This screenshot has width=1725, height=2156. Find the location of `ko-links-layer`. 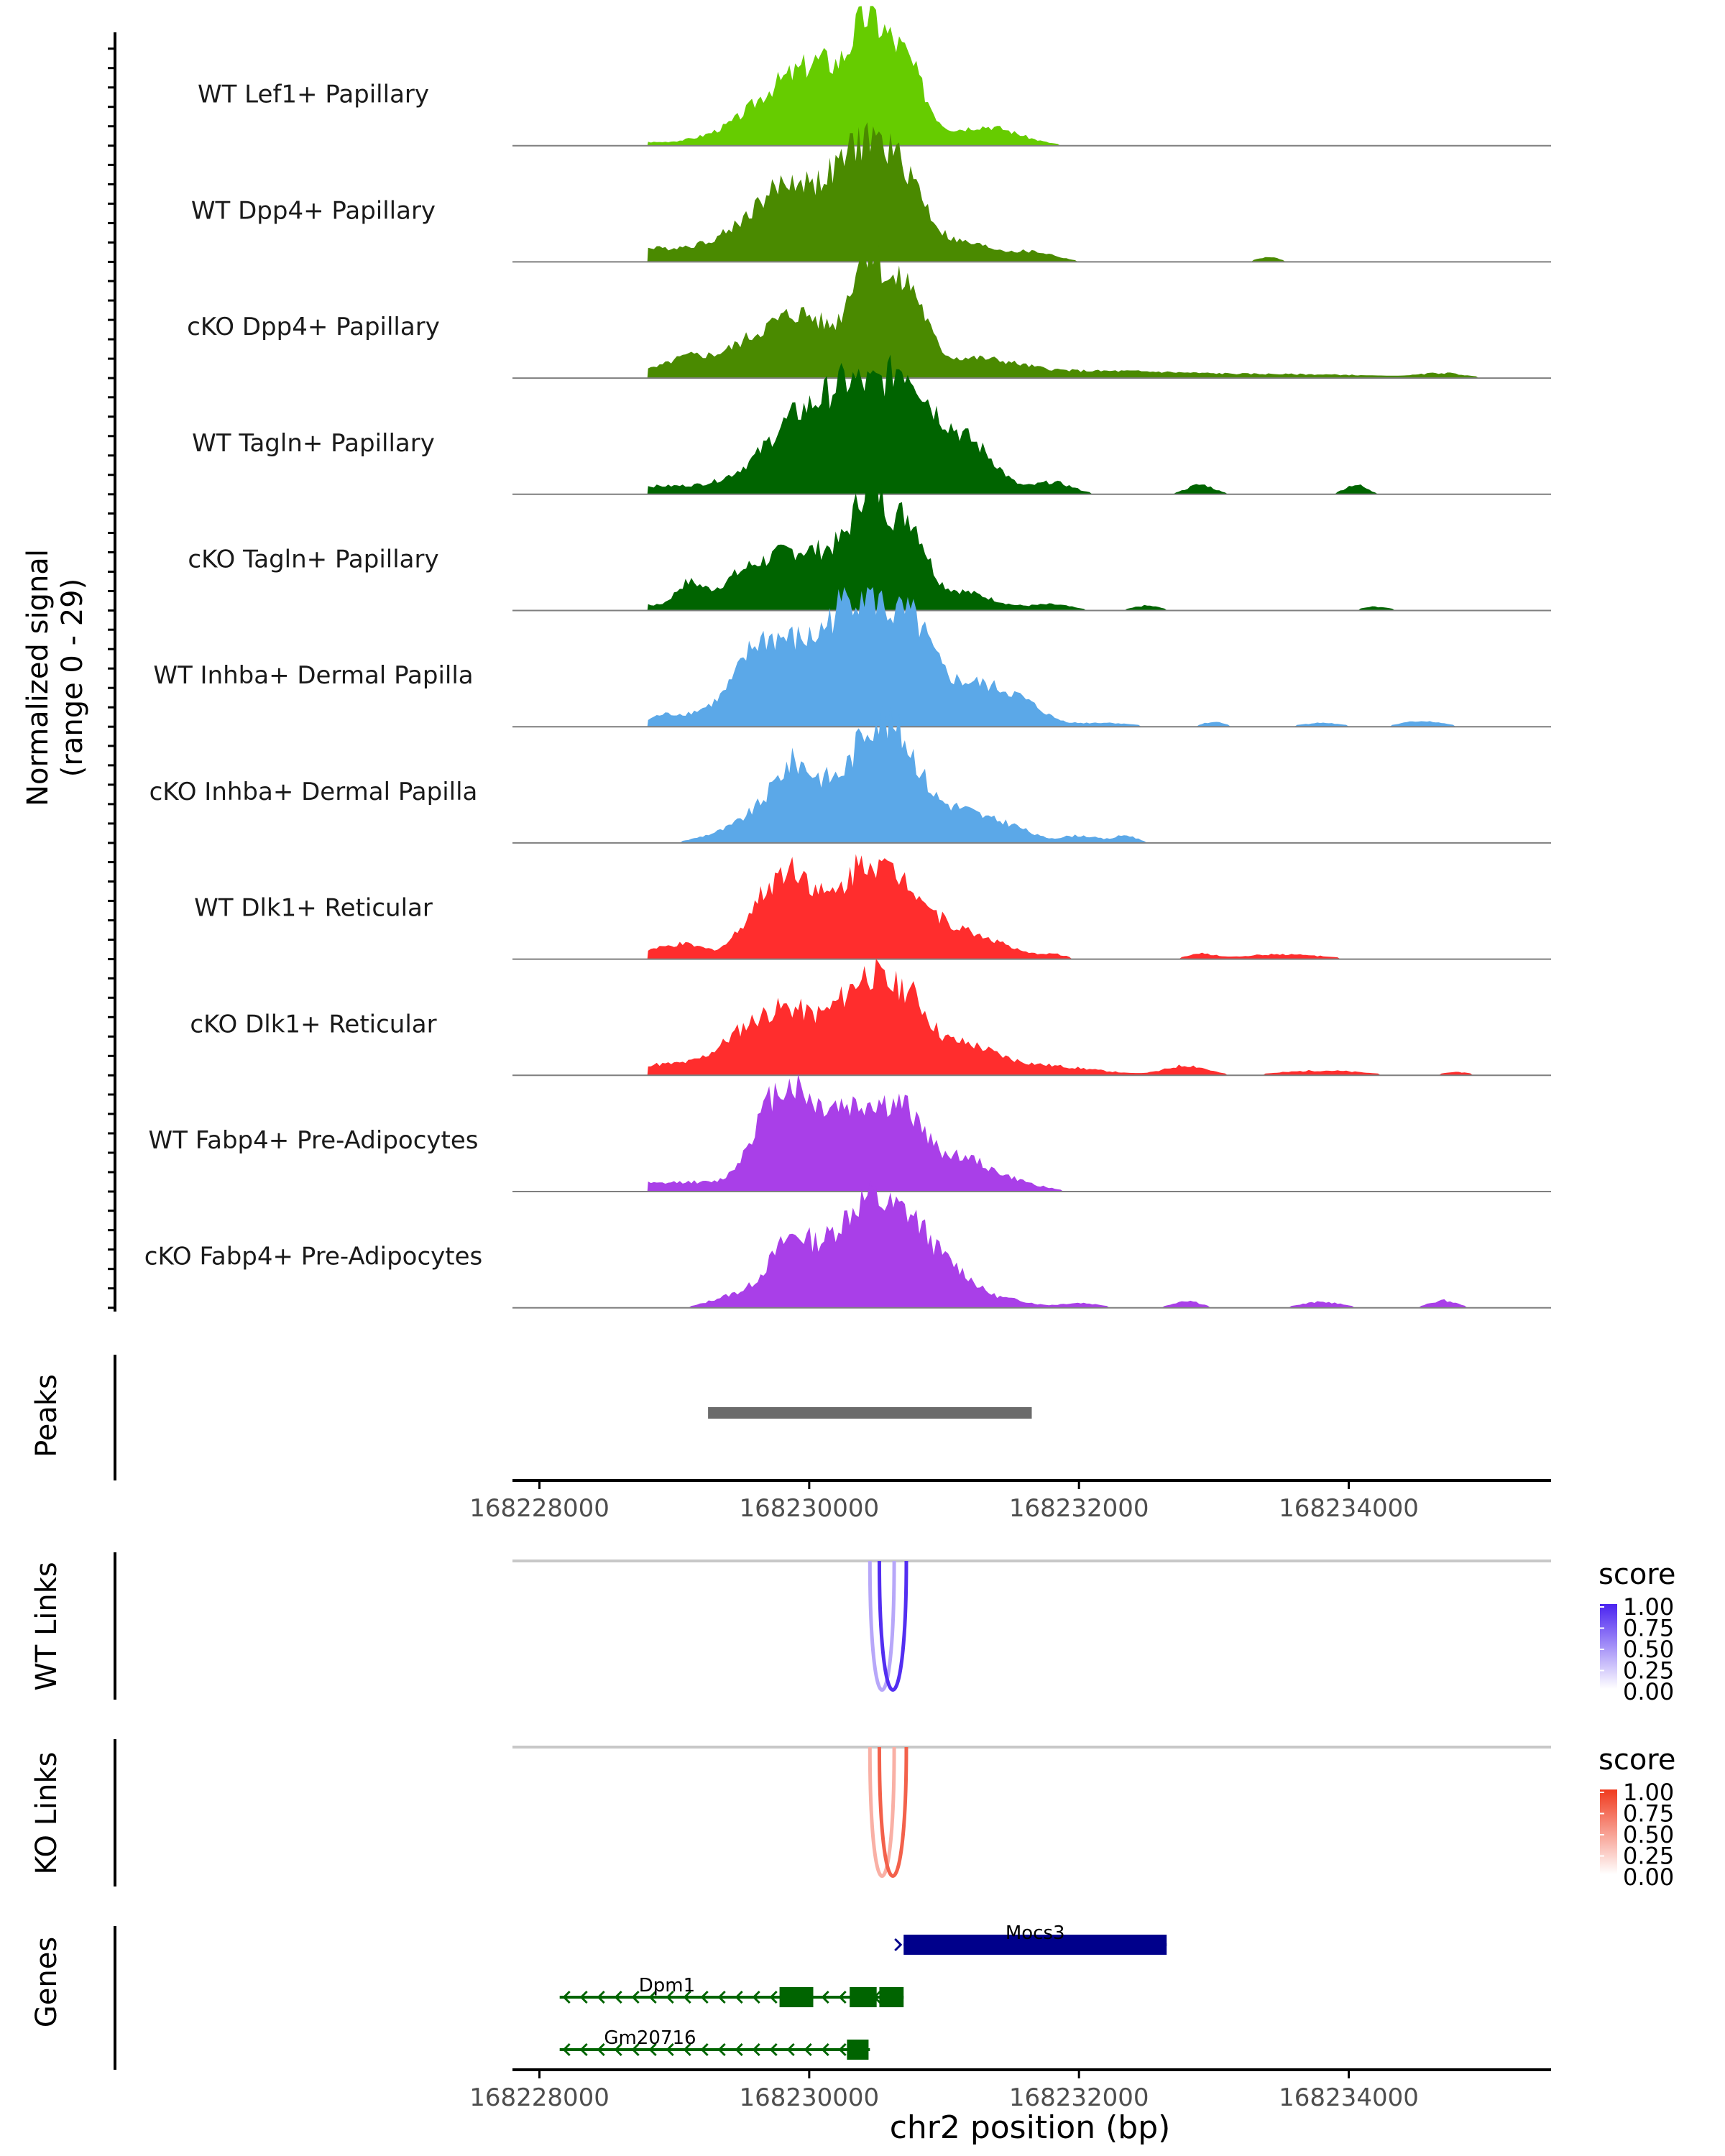

ko-links-layer is located at coordinates (888, 1812).